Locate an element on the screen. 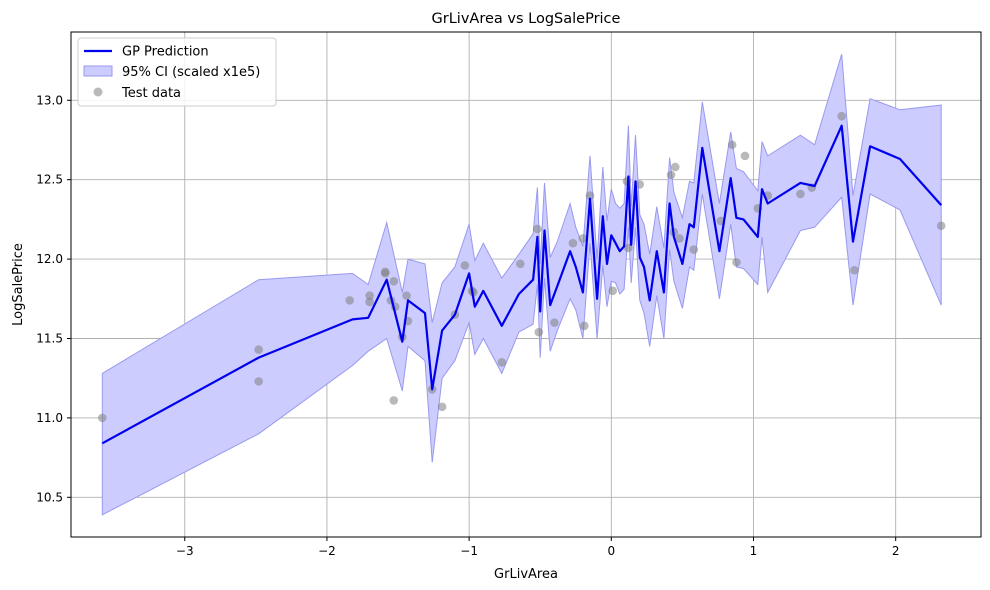 Image resolution: width=990 pixels, height=590 pixels. legend-ci-swatch is located at coordinates (98, 71).